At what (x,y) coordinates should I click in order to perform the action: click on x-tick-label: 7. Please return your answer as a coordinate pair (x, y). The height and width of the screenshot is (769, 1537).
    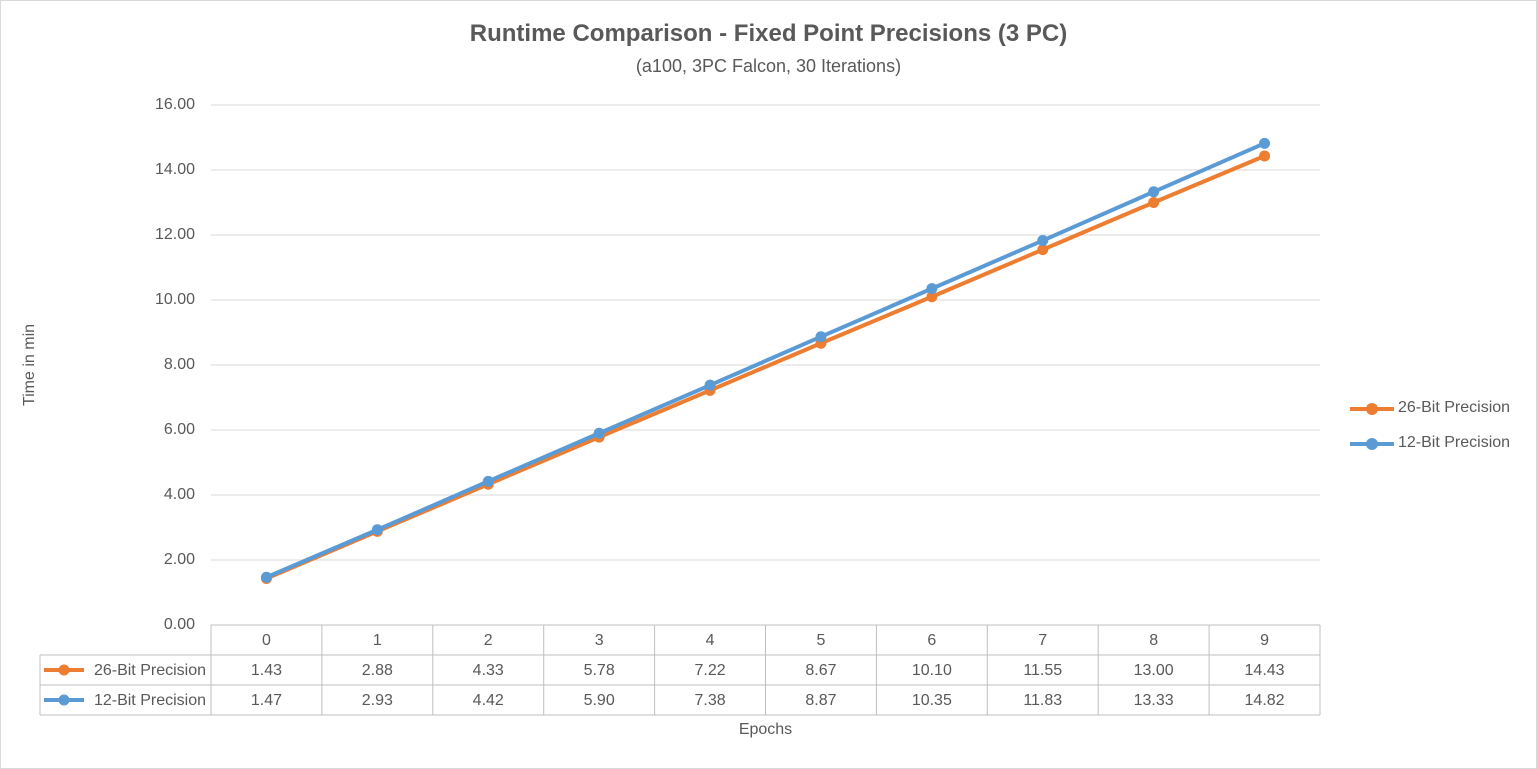
    Looking at the image, I should click on (1042, 640).